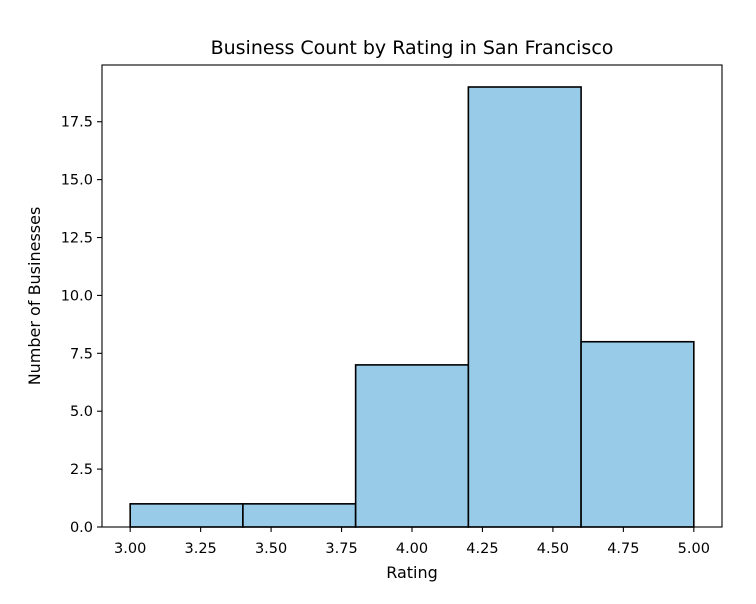  What do you see at coordinates (77, 239) in the screenshot?
I see `y-tick-label-6: 12.5` at bounding box center [77, 239].